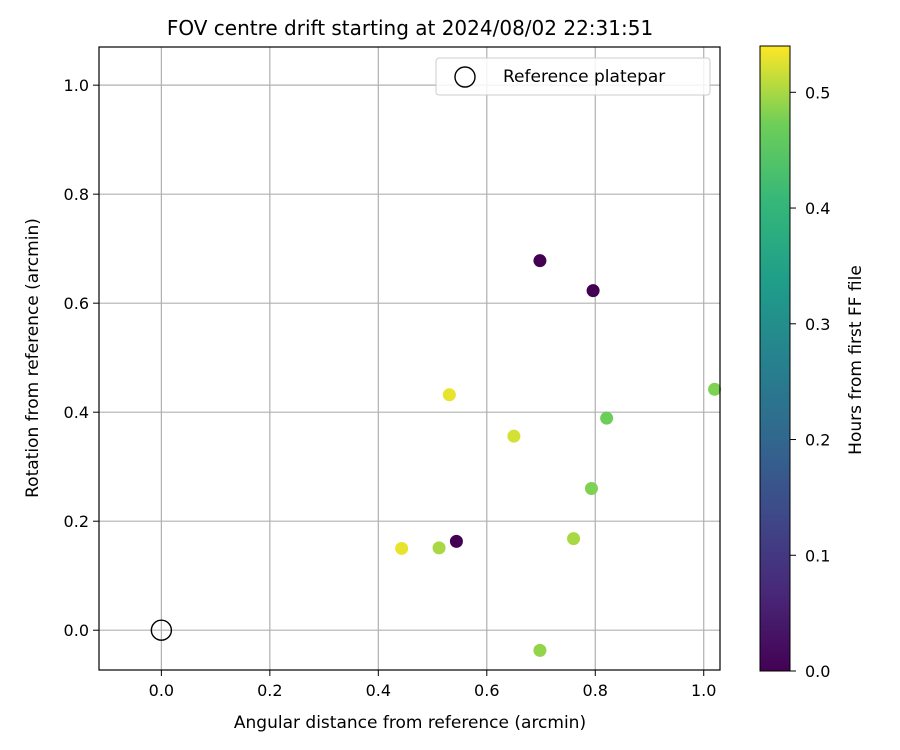  Describe the element at coordinates (486, 690) in the screenshot. I see `x-tick-label: 0.6` at that location.